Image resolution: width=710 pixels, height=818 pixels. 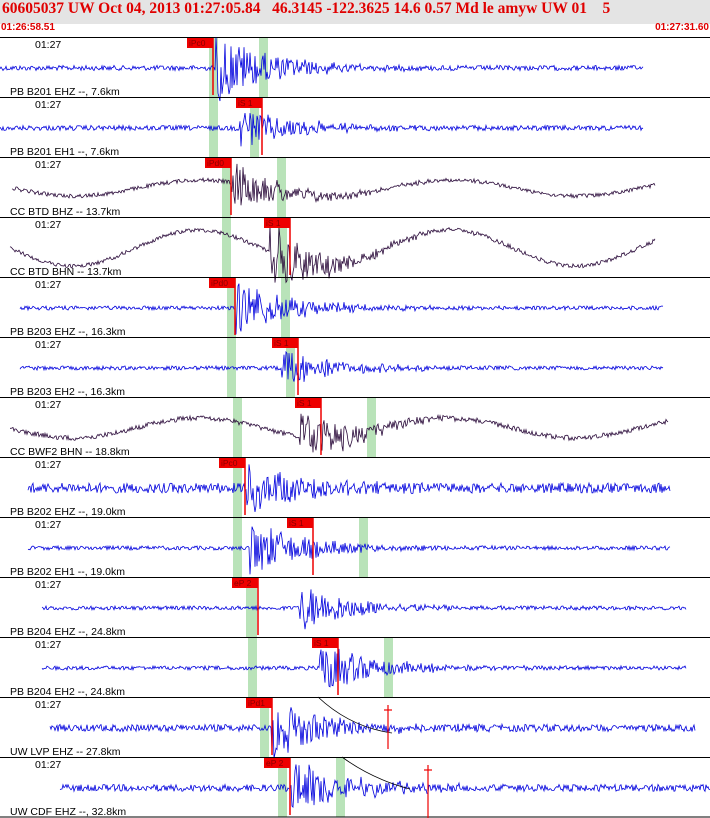 I want to click on trace-row: 01:27 CC BTD BHN -- 13.7km iS 1, so click(x=355, y=250).